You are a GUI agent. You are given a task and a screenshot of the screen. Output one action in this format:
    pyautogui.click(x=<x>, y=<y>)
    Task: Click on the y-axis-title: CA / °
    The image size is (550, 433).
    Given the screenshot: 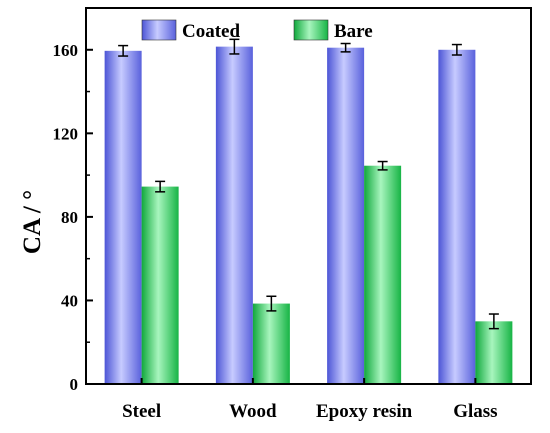 What is the action you would take?
    pyautogui.click(x=32, y=222)
    